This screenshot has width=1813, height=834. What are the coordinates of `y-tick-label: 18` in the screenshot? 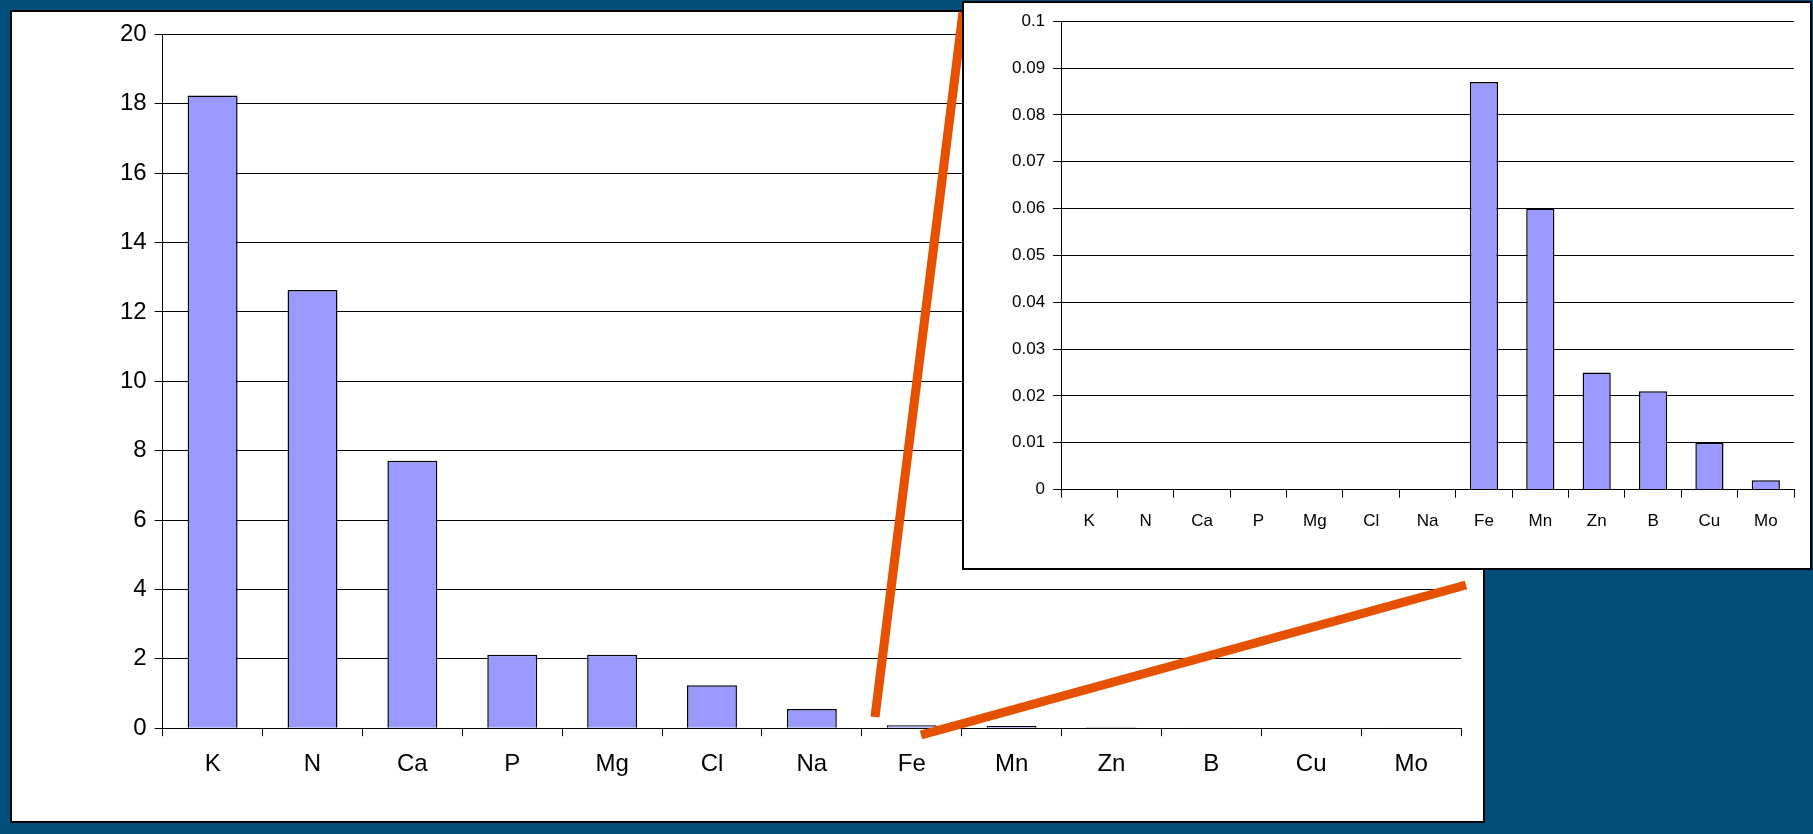 It's located at (133, 102).